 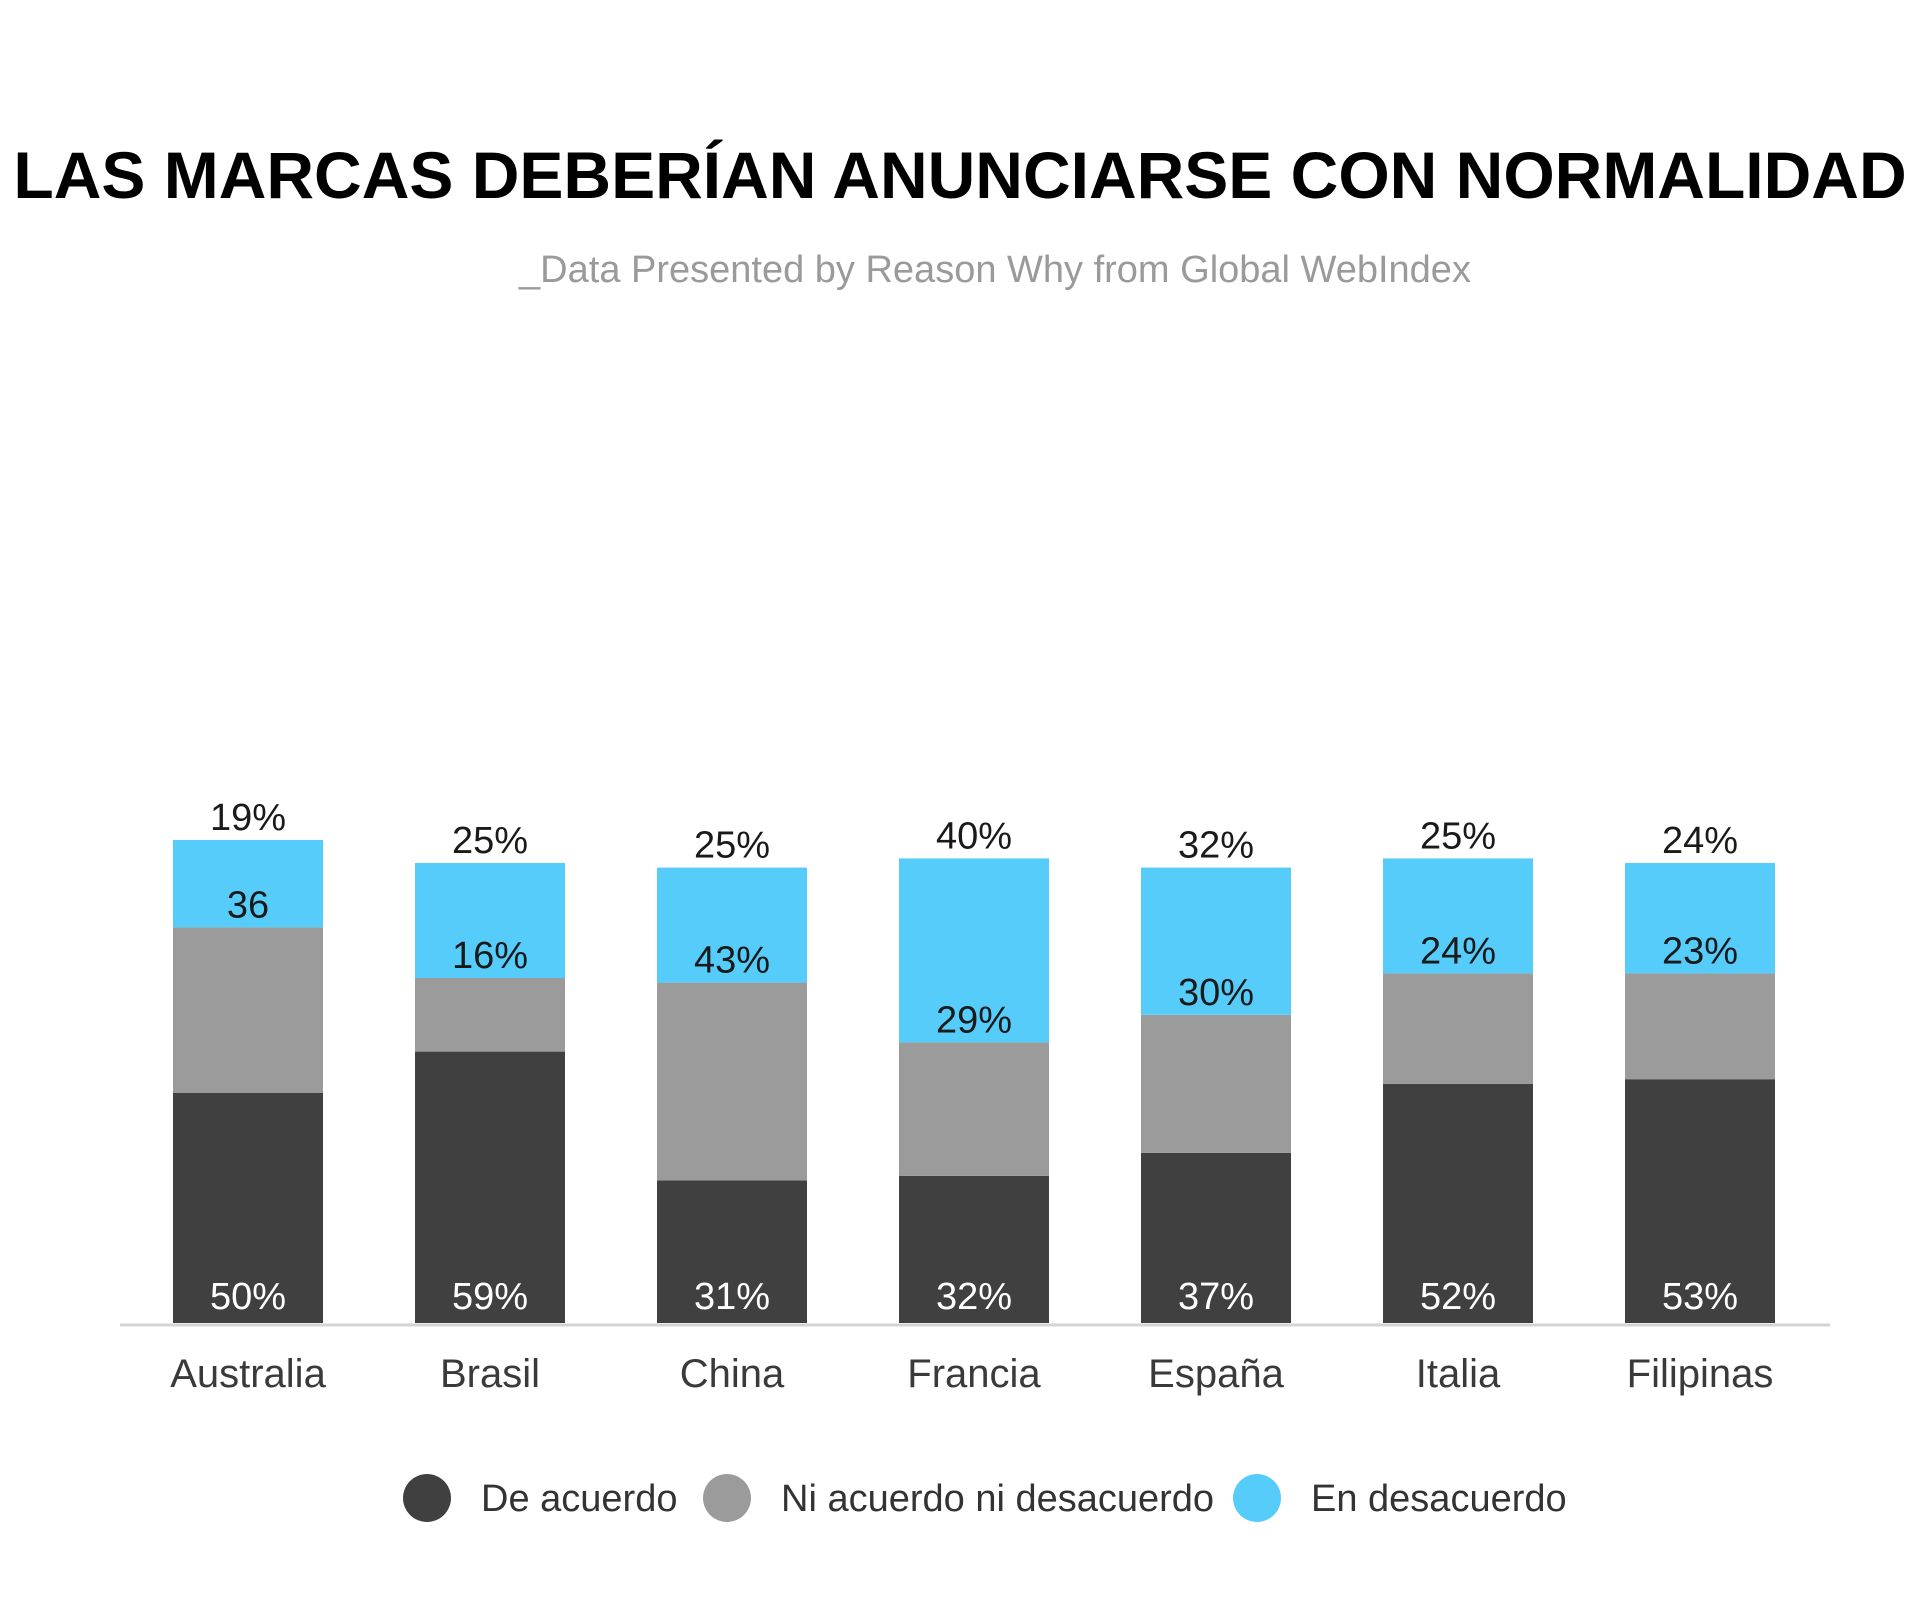 I want to click on value-label: 59%, so click(x=490, y=1297).